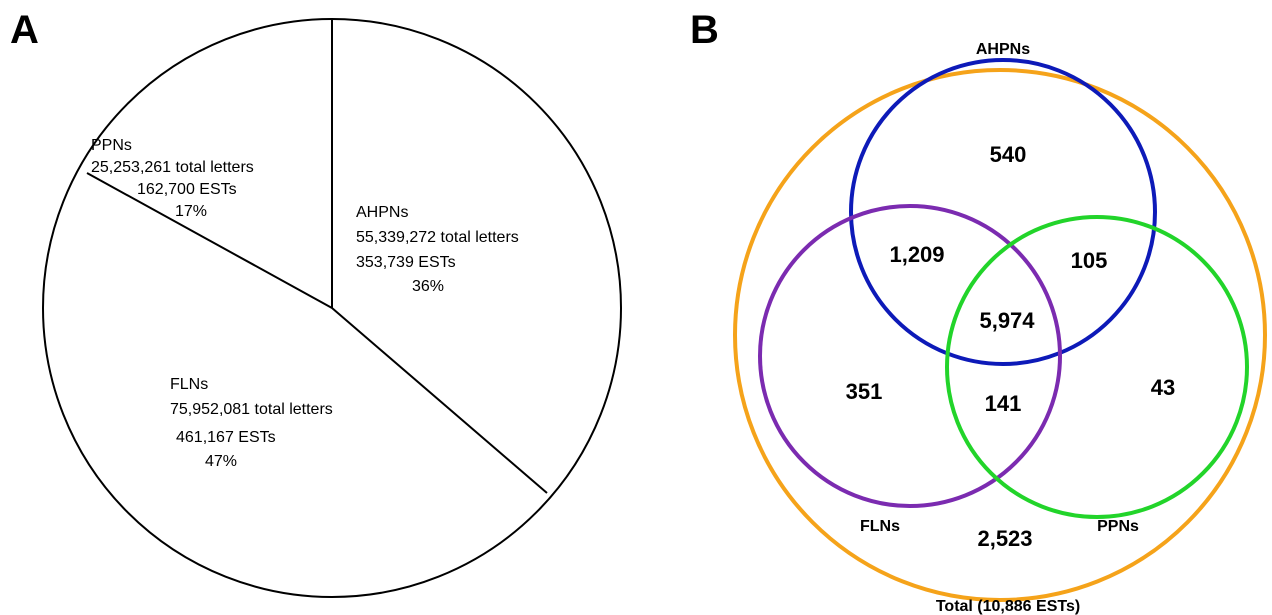  What do you see at coordinates (24, 30) in the screenshot?
I see `panel-label-a: A` at bounding box center [24, 30].